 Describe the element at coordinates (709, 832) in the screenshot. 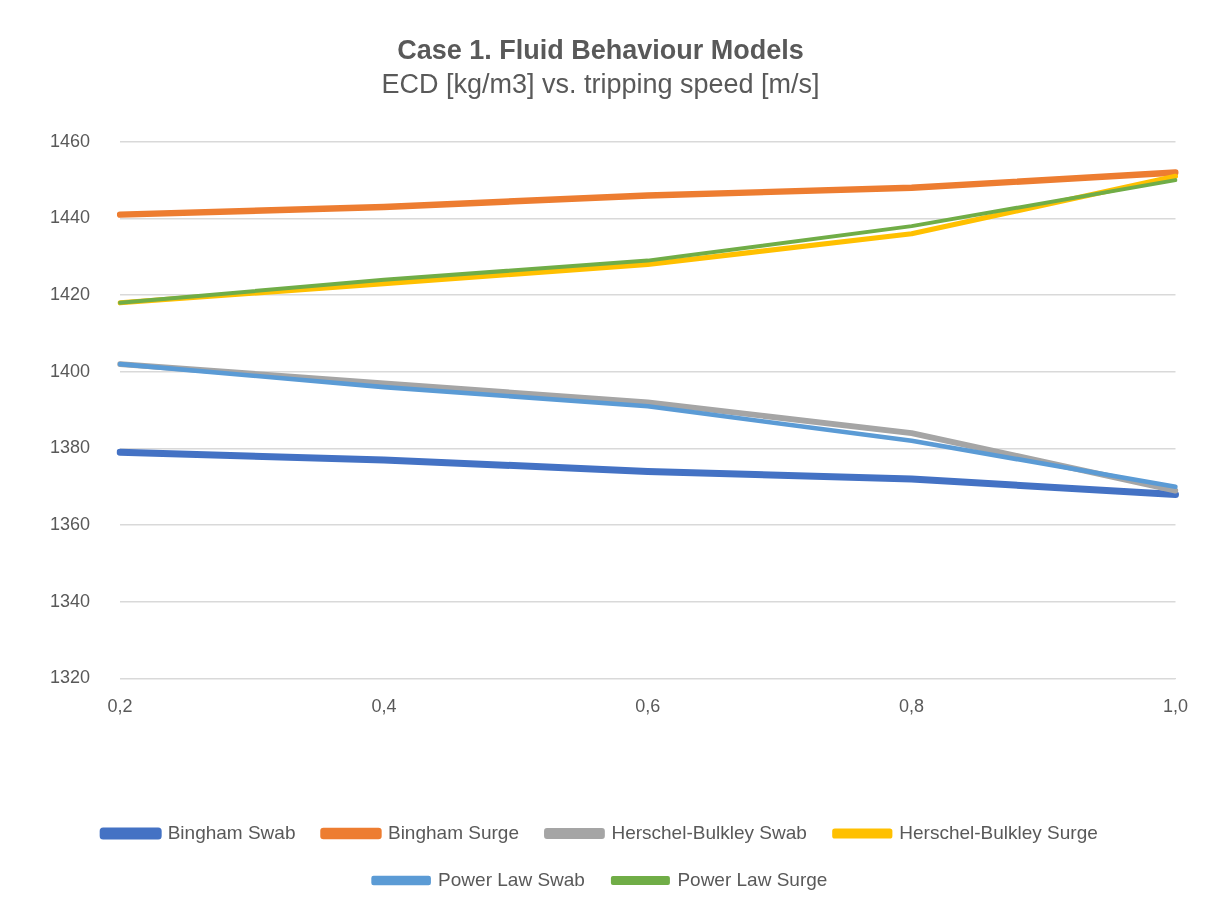

I see `legend-label: Herschel-Bulkley Swab` at that location.